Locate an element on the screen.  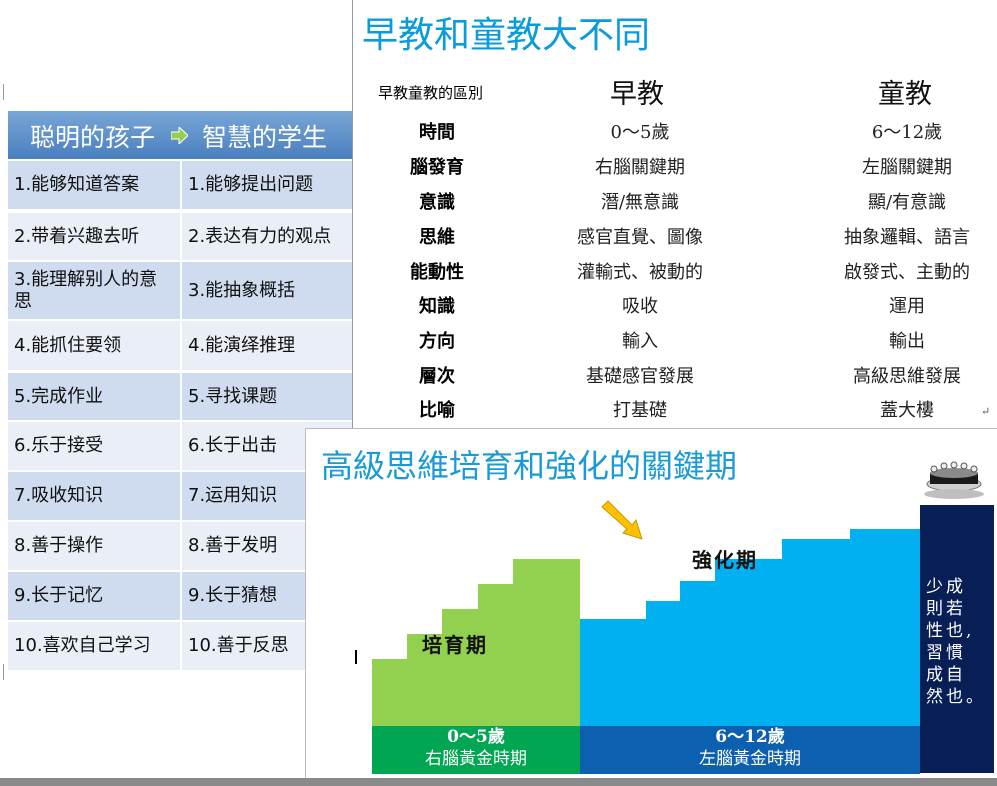
row-smart-child: 5.完成作业 is located at coordinates (94, 396).